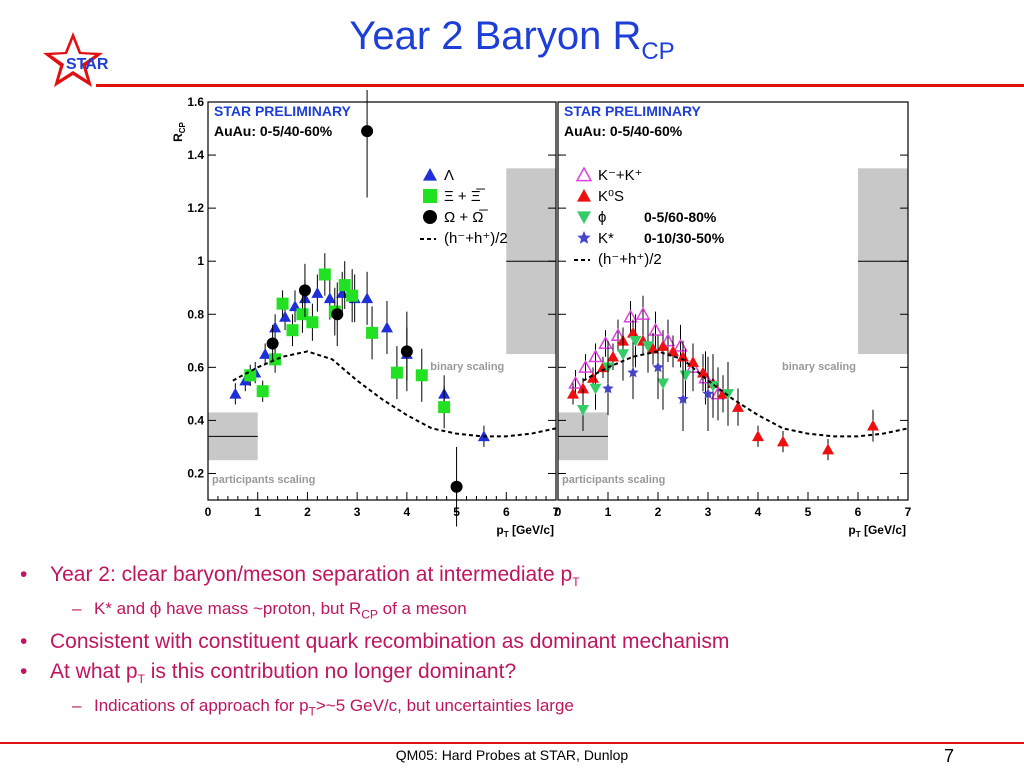  What do you see at coordinates (576, 582) in the screenshot?
I see `bullet-1-sub: T` at bounding box center [576, 582].